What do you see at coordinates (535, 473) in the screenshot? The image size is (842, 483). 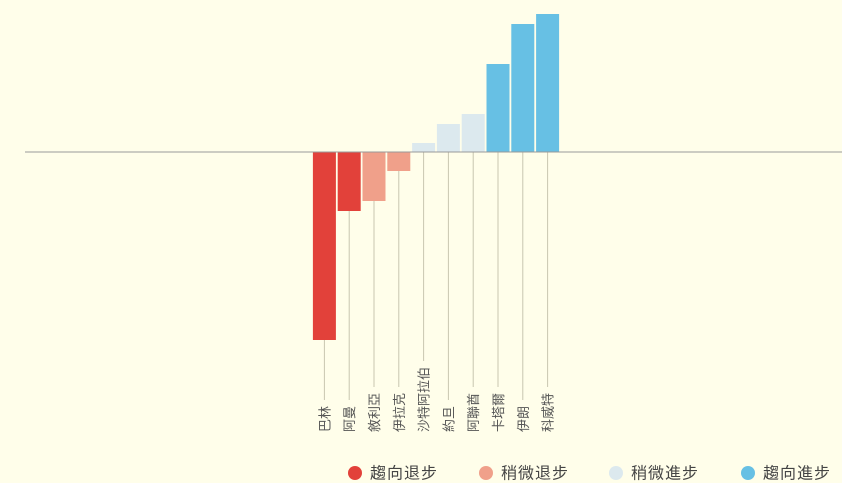 I see `legend-label: 稍微退步` at bounding box center [535, 473].